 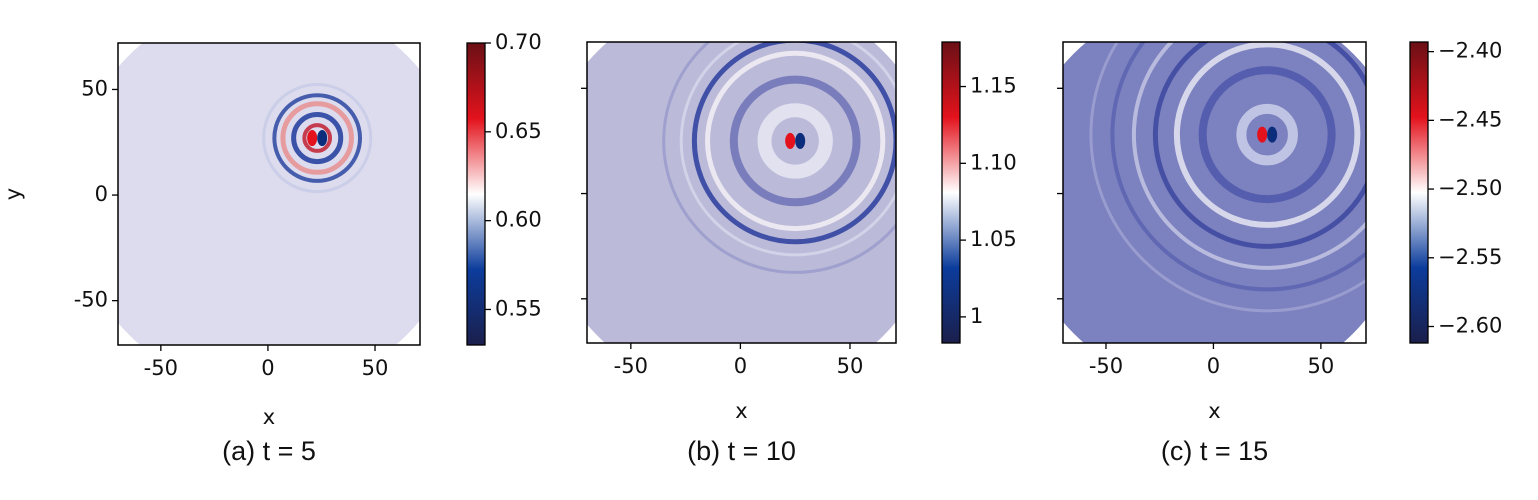 I want to click on colorbar-tick-label: −2.40, so click(x=1470, y=51).